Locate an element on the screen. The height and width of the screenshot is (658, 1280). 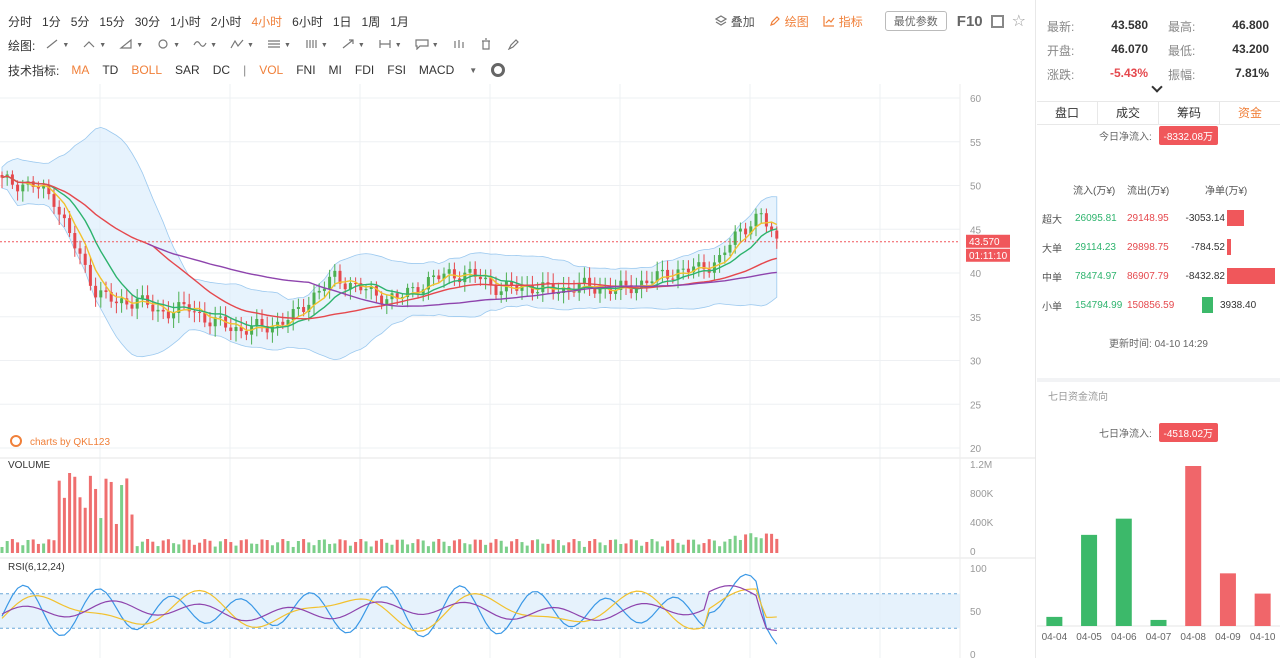
gear-icon is located at coordinates (498, 70).